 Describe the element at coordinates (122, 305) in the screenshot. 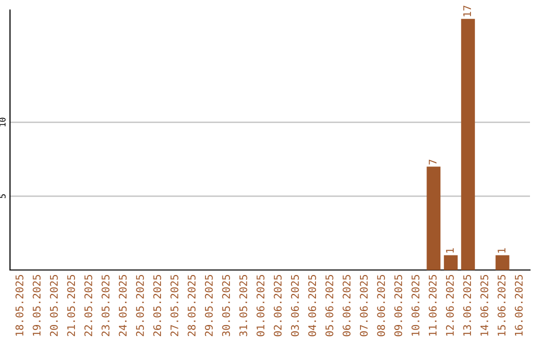

I see `x-tick-label: 24.05.2025` at that location.